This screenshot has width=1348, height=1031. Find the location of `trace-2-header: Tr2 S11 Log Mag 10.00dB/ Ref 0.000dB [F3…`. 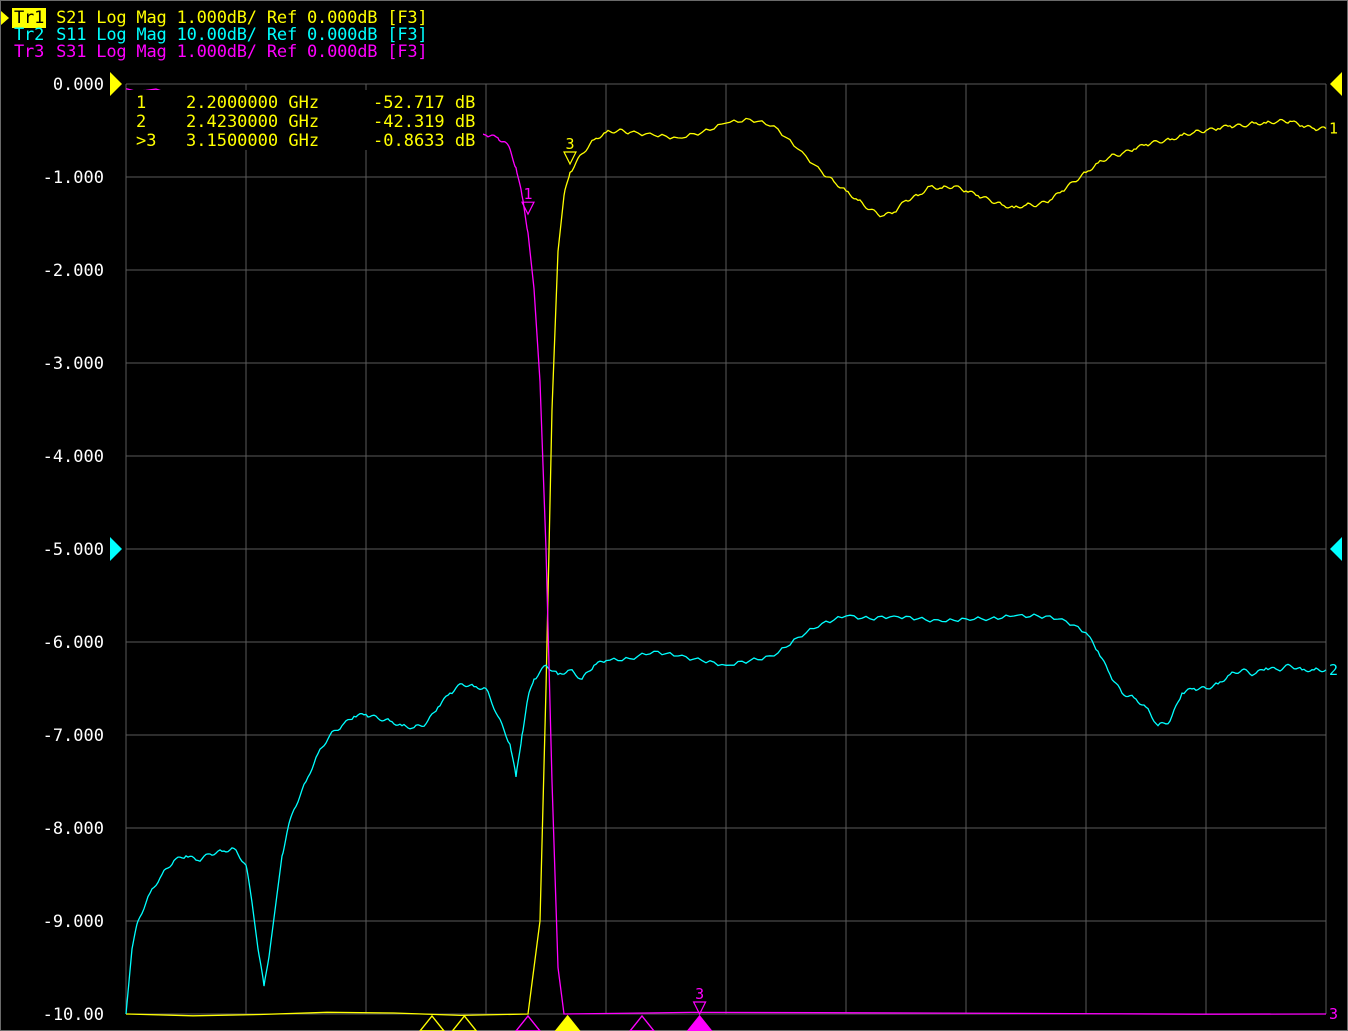

trace-2-header: Tr2 S11 Log Mag 10.00dB/ Ref 0.000dB [F3… is located at coordinates (220, 35).